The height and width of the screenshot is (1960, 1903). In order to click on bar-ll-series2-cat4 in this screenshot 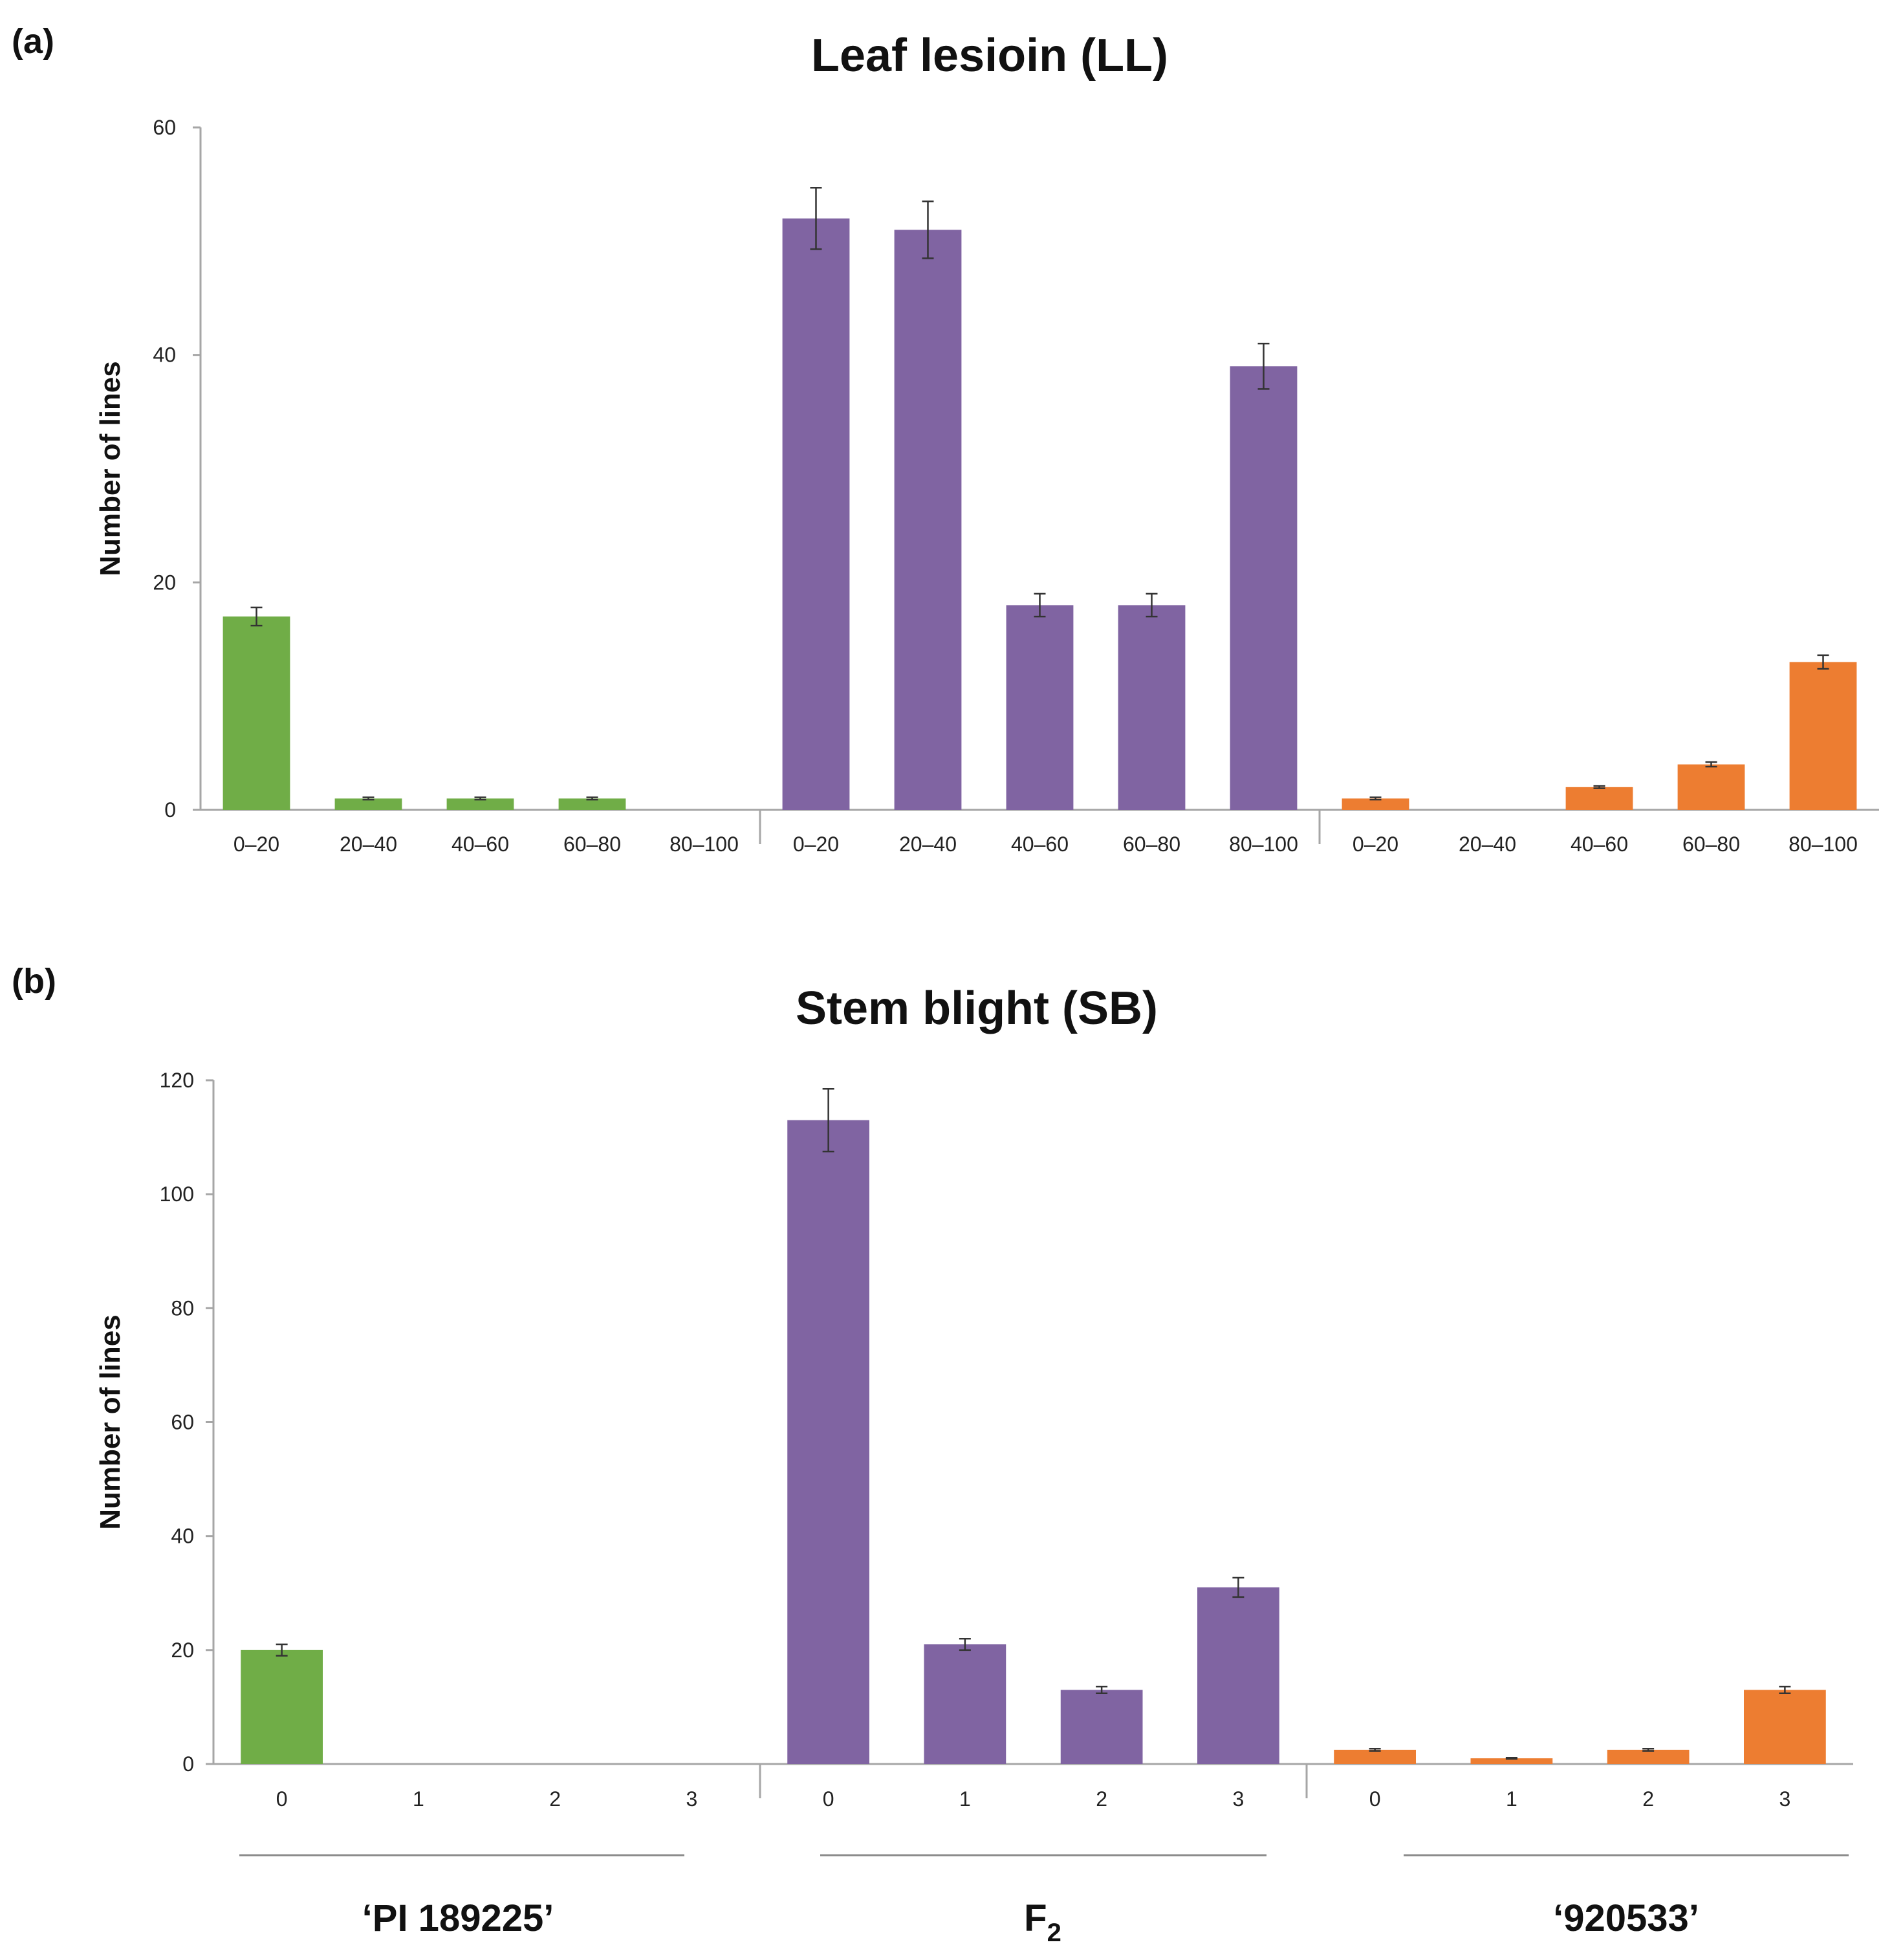, I will do `click(1823, 736)`.